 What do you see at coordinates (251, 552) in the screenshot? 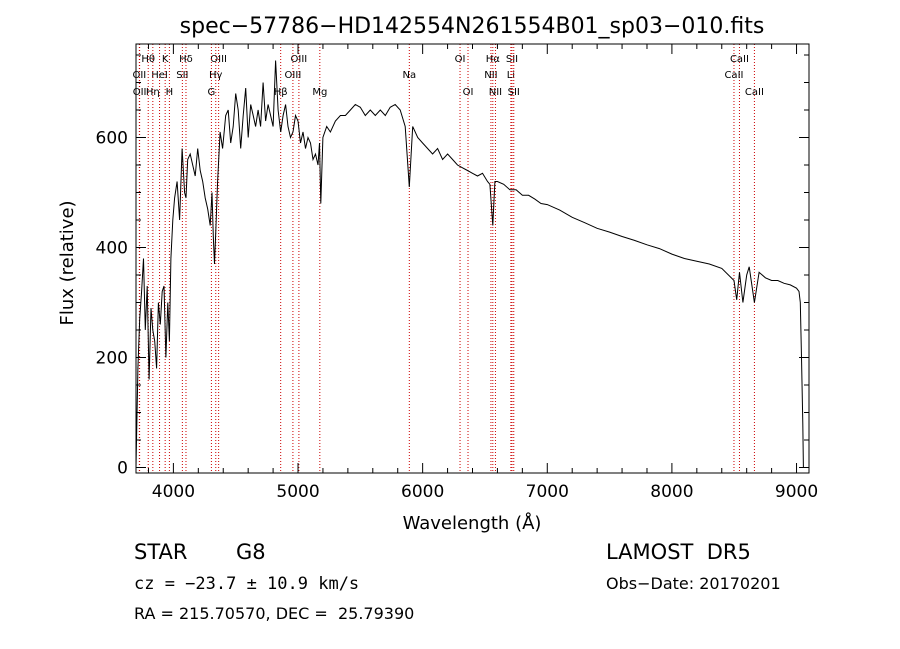
I see `spectral-class: G8` at bounding box center [251, 552].